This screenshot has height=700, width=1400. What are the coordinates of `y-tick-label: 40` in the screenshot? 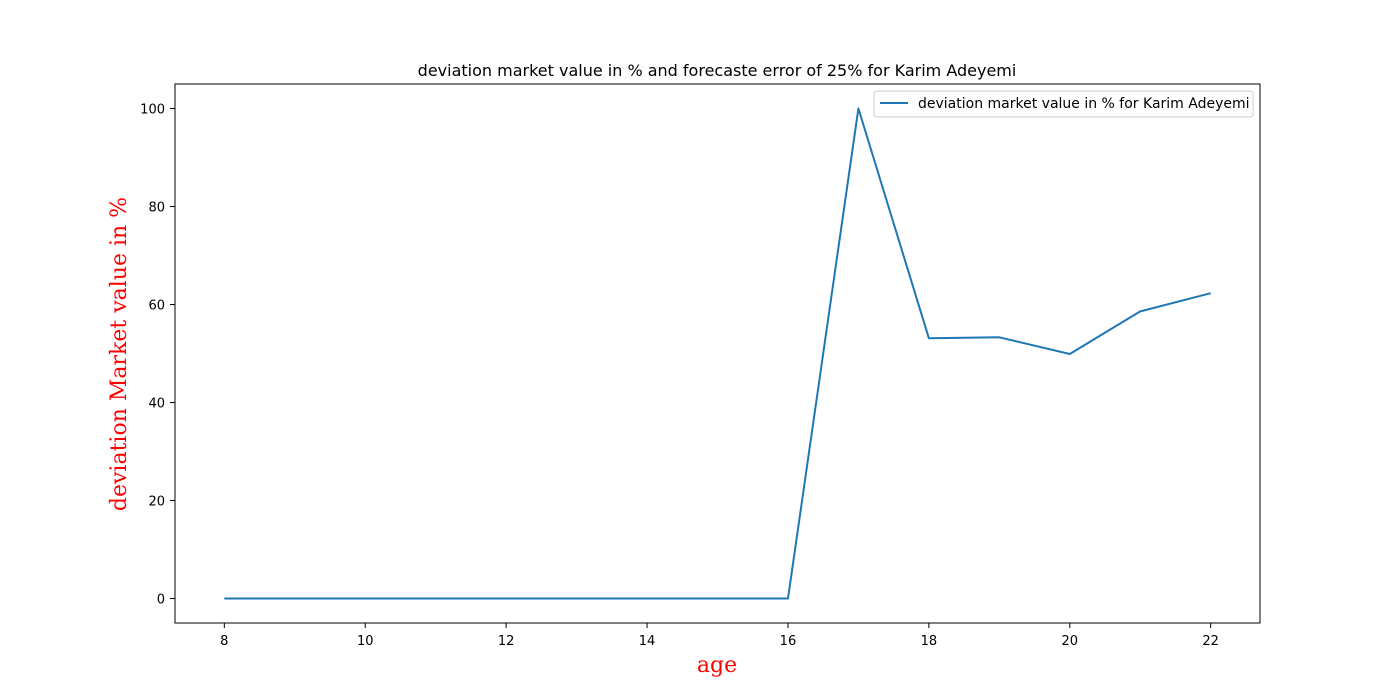 It's located at (156, 404).